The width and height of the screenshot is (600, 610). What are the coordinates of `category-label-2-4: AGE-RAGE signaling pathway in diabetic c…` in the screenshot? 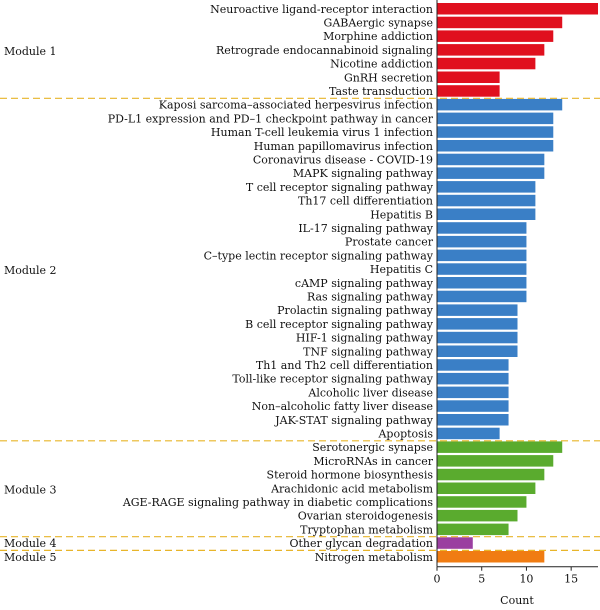 It's located at (278, 502).